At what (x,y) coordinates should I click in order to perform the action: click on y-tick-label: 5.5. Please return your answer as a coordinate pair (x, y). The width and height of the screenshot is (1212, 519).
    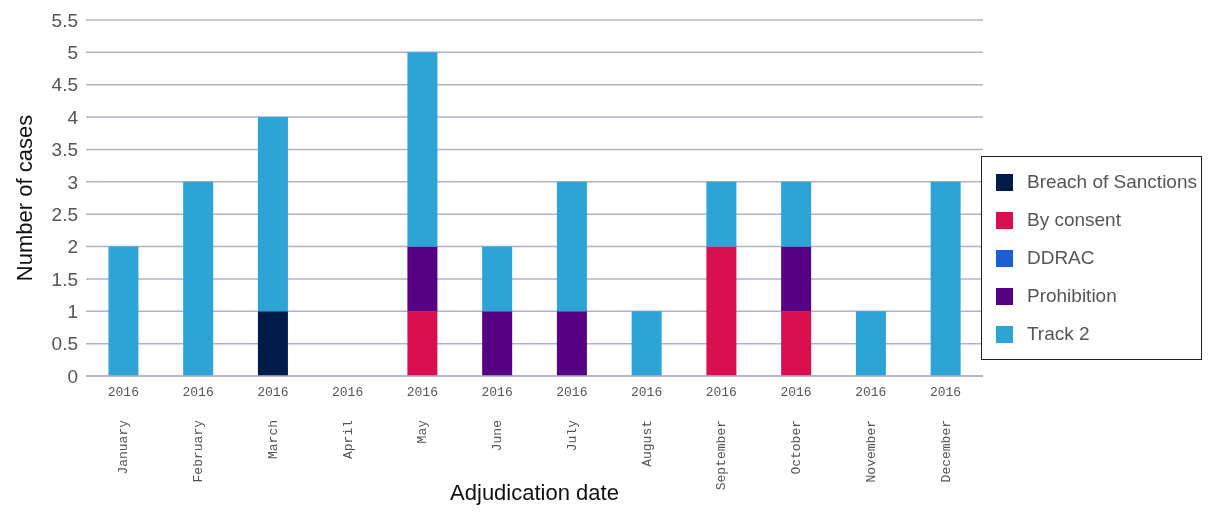
    Looking at the image, I should click on (64, 20).